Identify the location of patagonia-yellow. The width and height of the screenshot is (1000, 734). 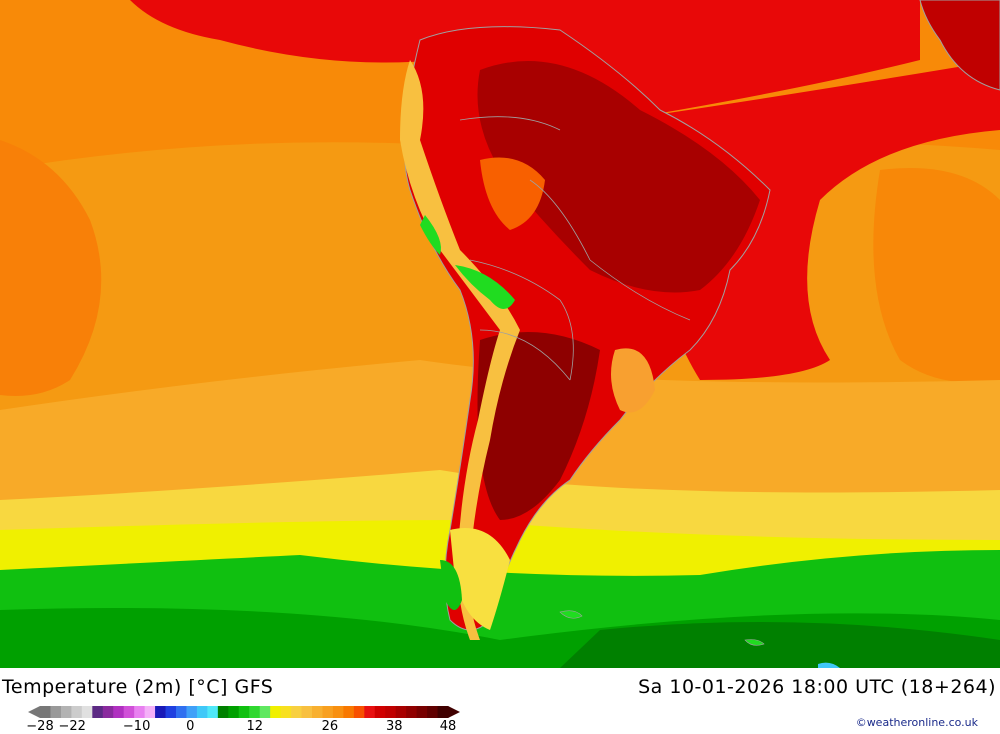
(480, 579).